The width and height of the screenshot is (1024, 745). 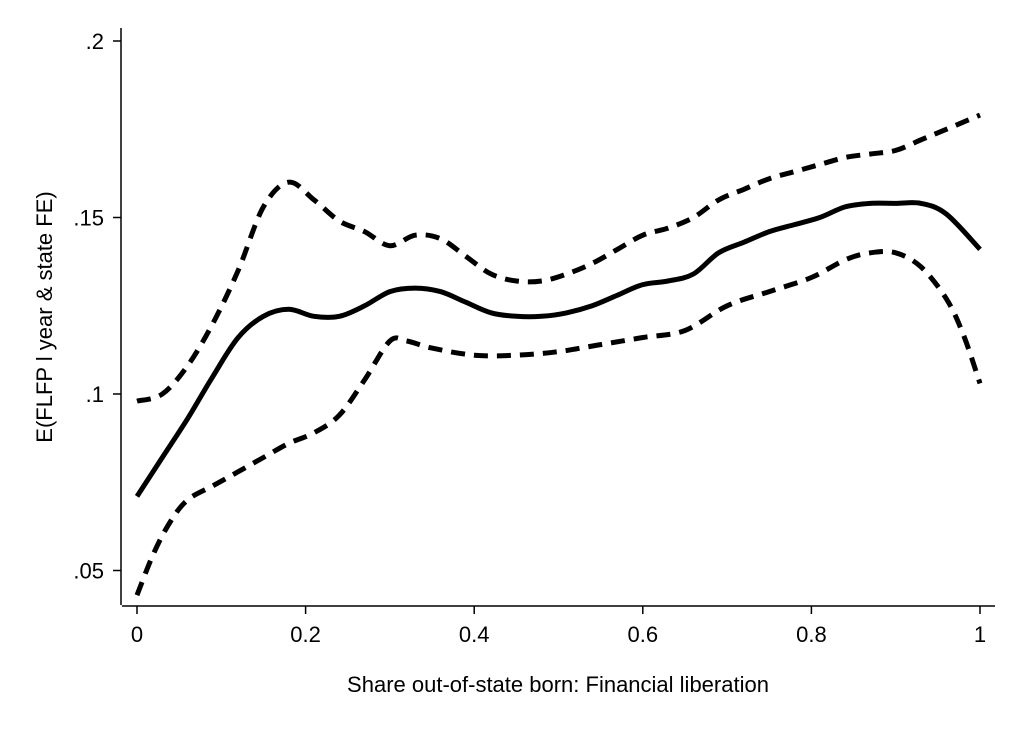 What do you see at coordinates (980, 634) in the screenshot?
I see `x-tick-label: 1` at bounding box center [980, 634].